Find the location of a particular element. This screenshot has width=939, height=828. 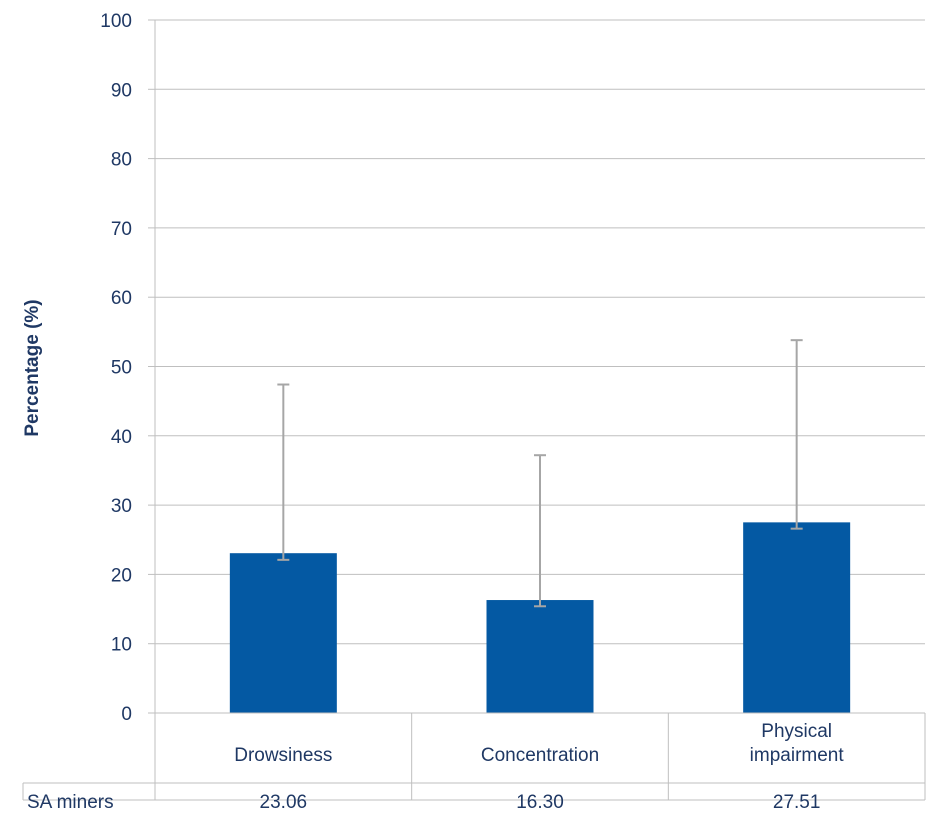

y-tick-label: 100 is located at coordinates (116, 21).